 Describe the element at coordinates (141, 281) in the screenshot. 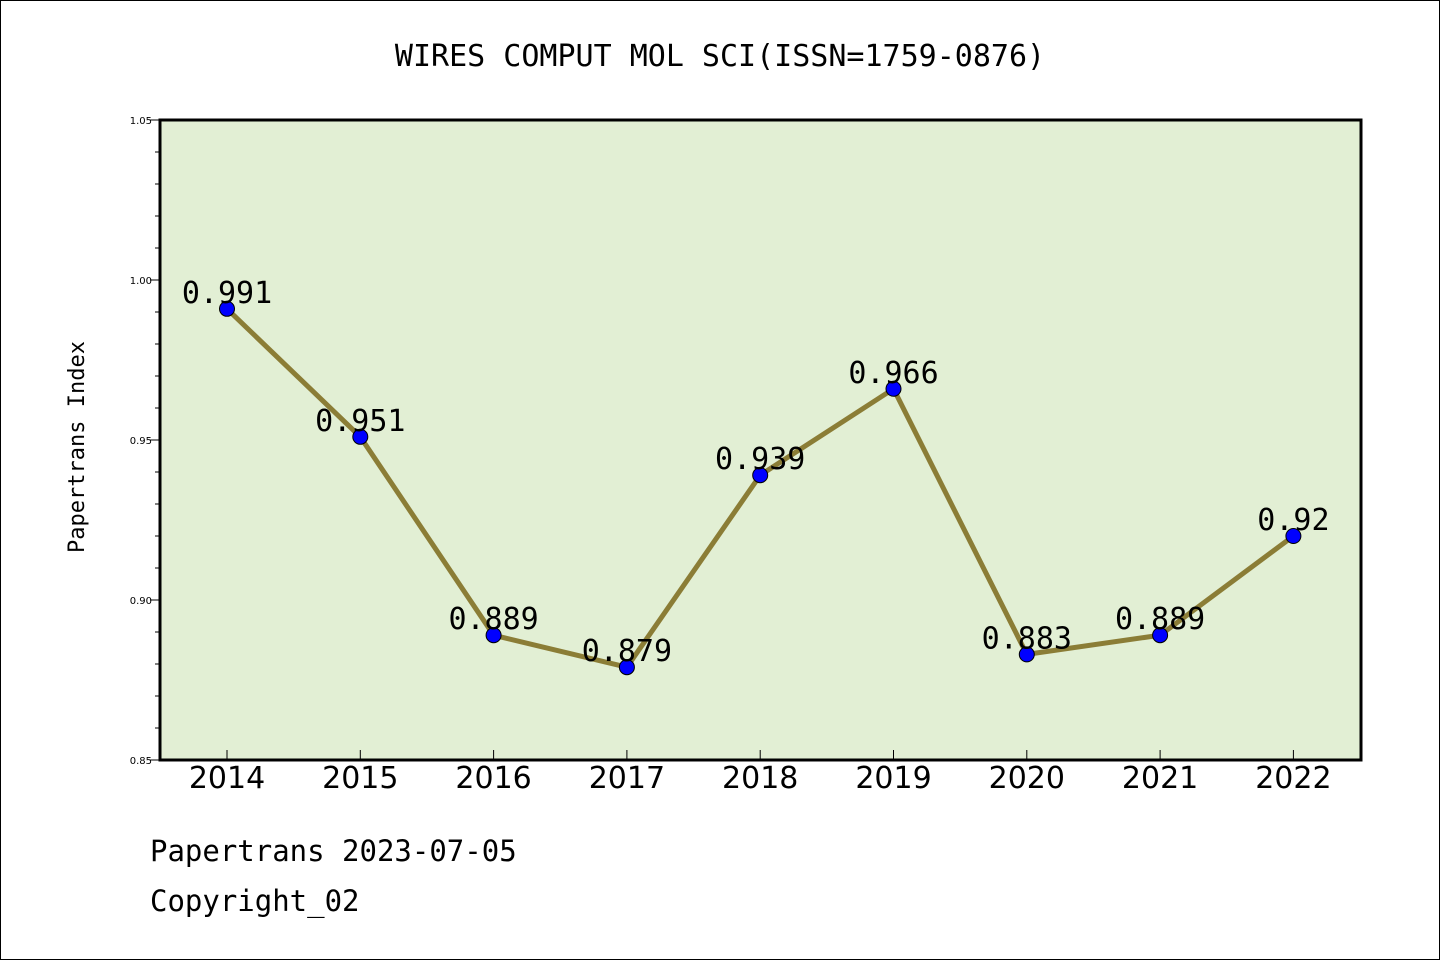

I see `y-tick-label: 1.00` at that location.